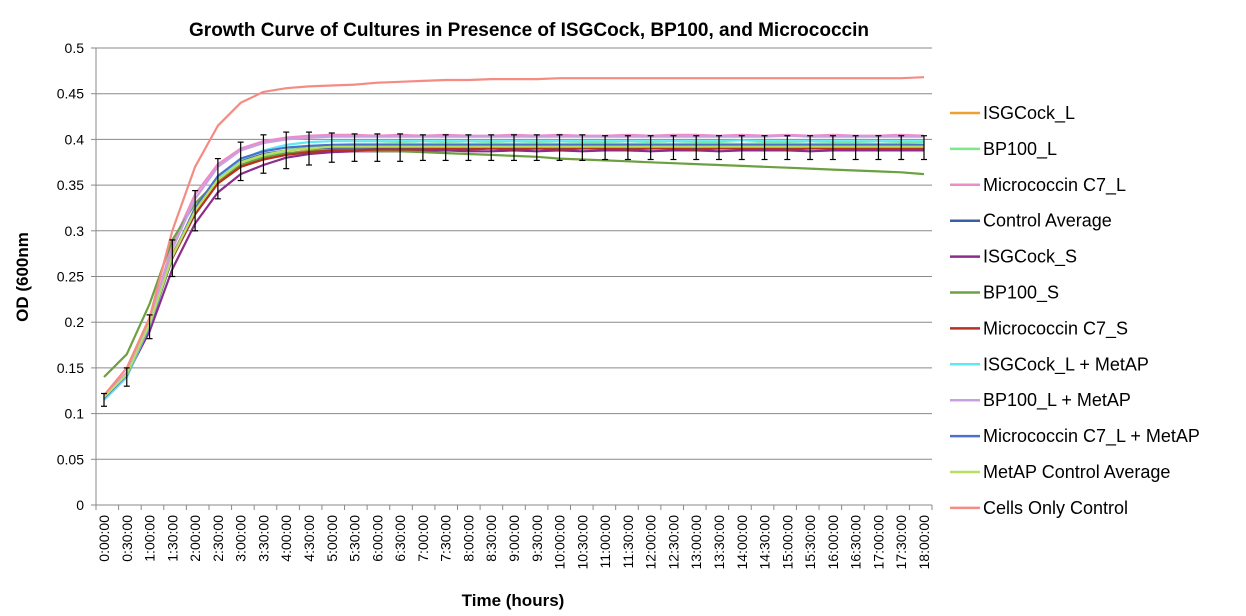 This screenshot has width=1246, height=616. I want to click on x-axis-title: Time (hours), so click(513, 600).